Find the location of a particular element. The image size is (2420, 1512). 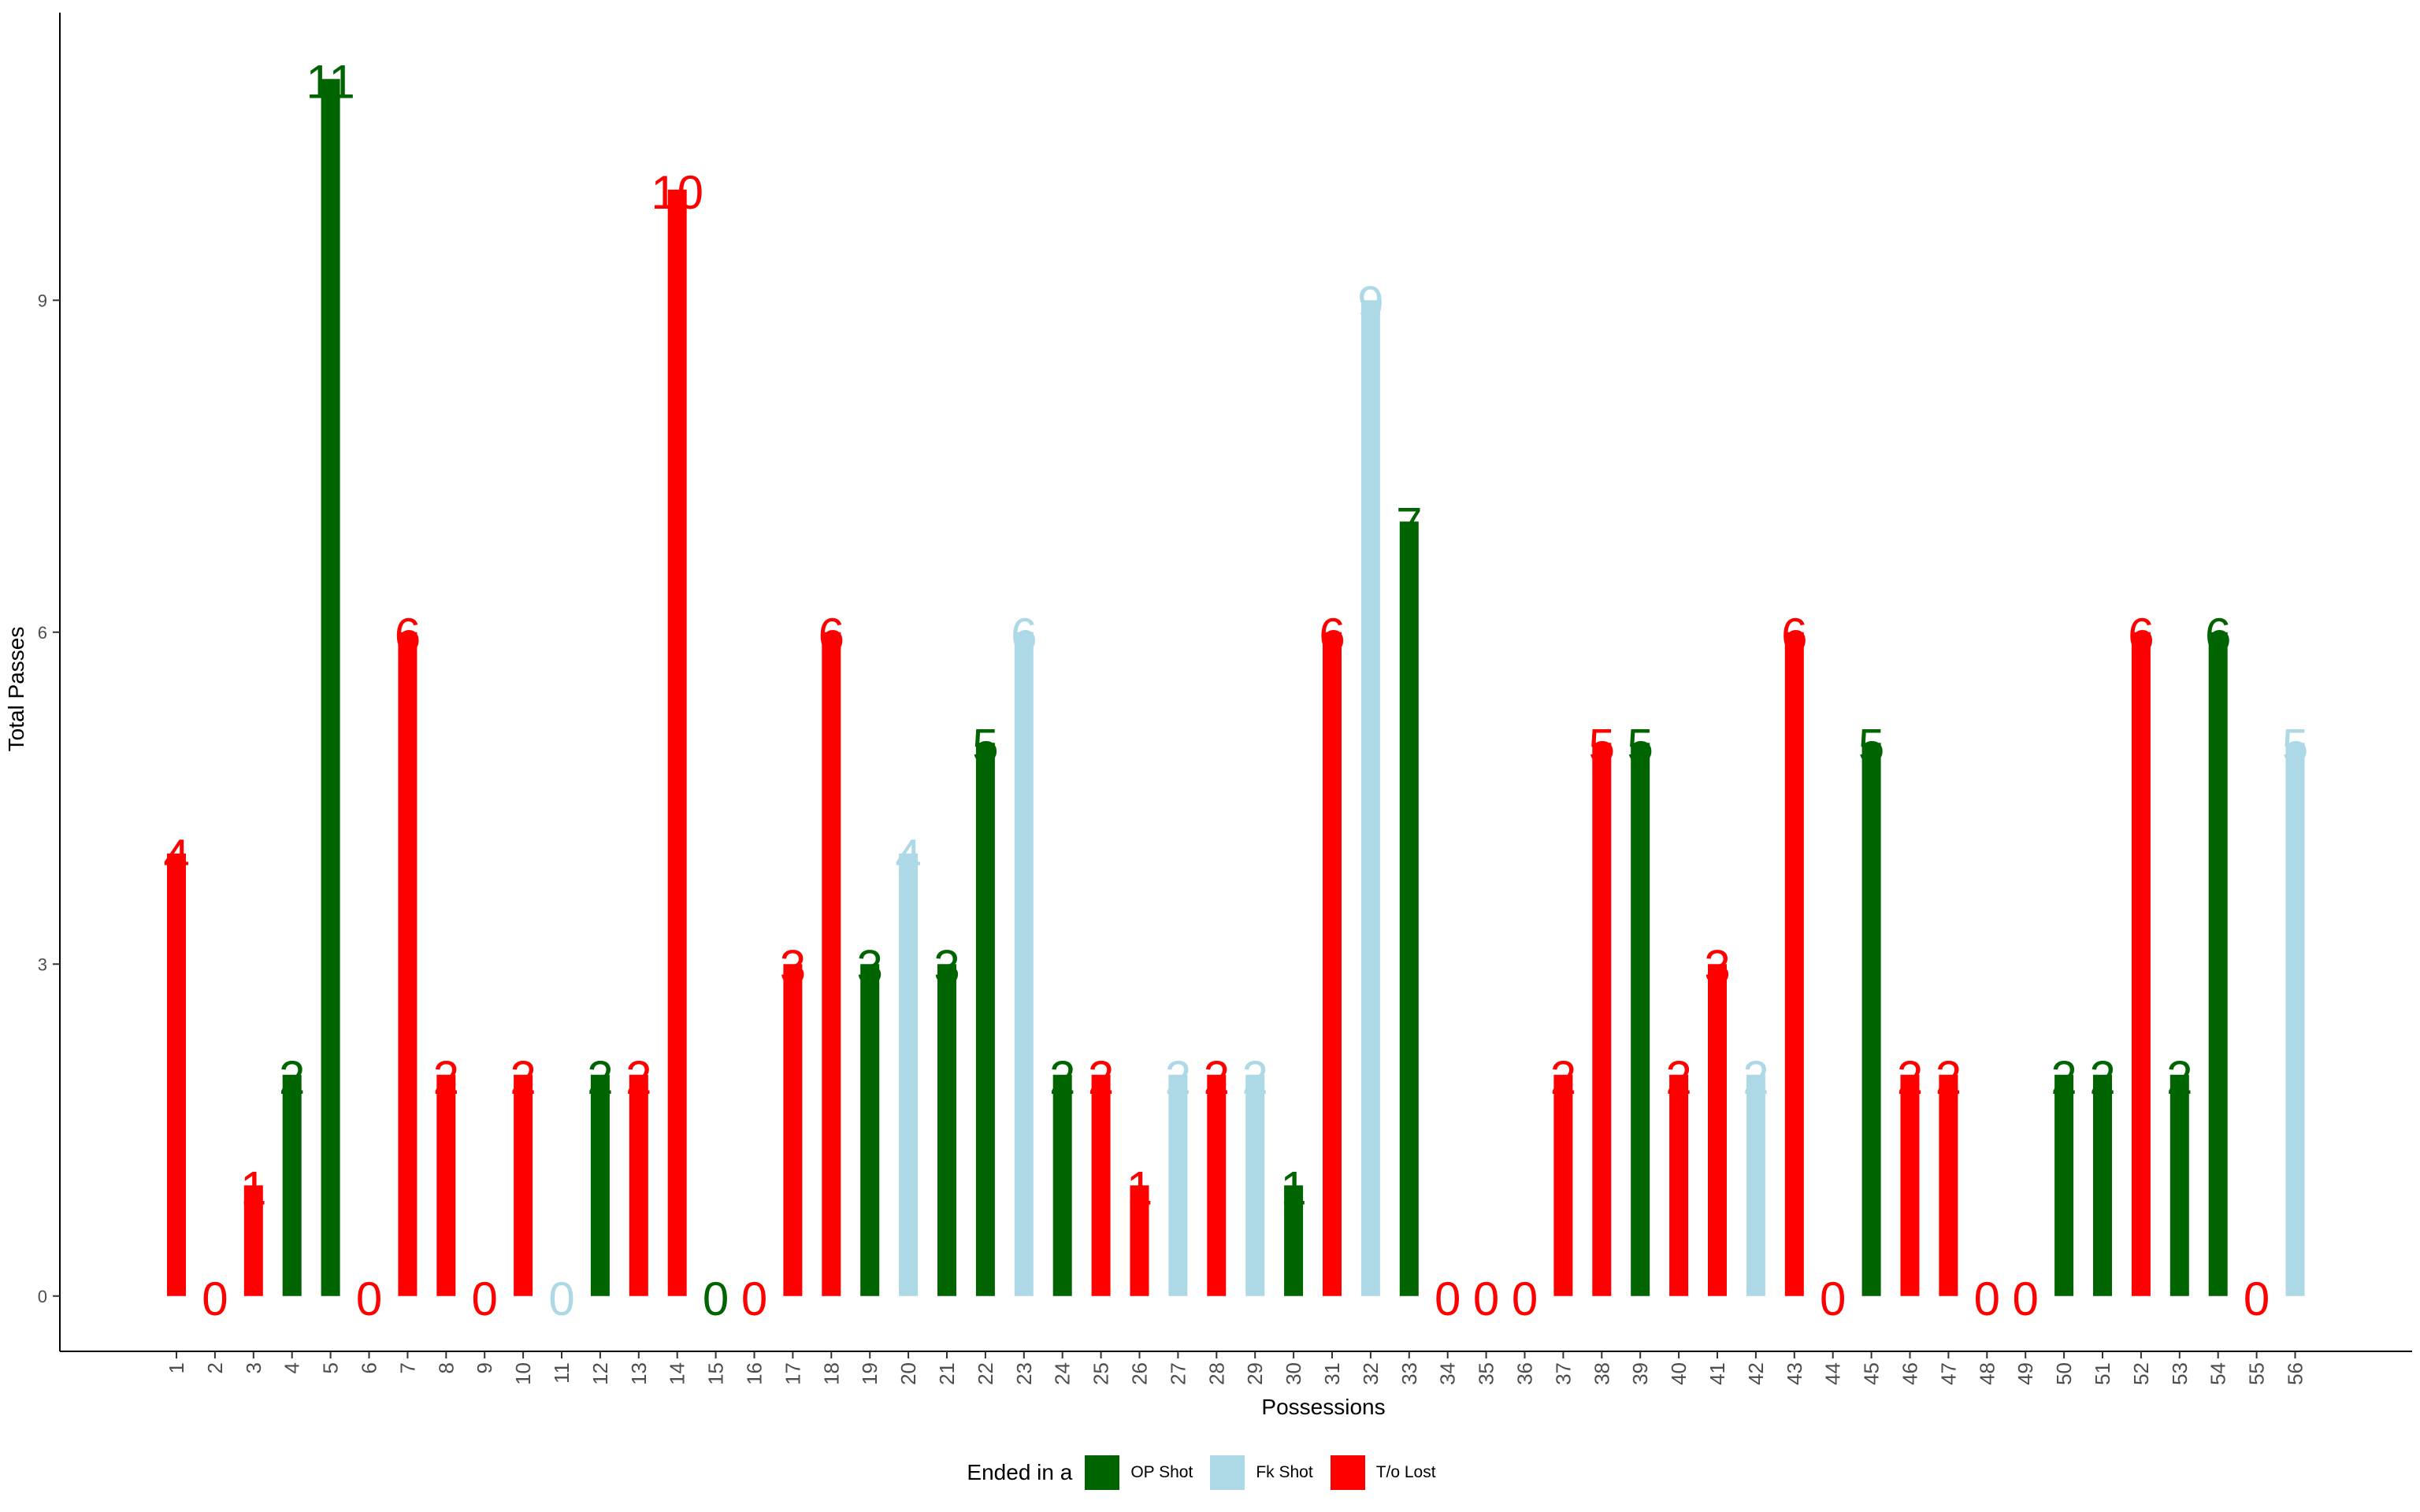

data-label: 7 is located at coordinates (1409, 524).